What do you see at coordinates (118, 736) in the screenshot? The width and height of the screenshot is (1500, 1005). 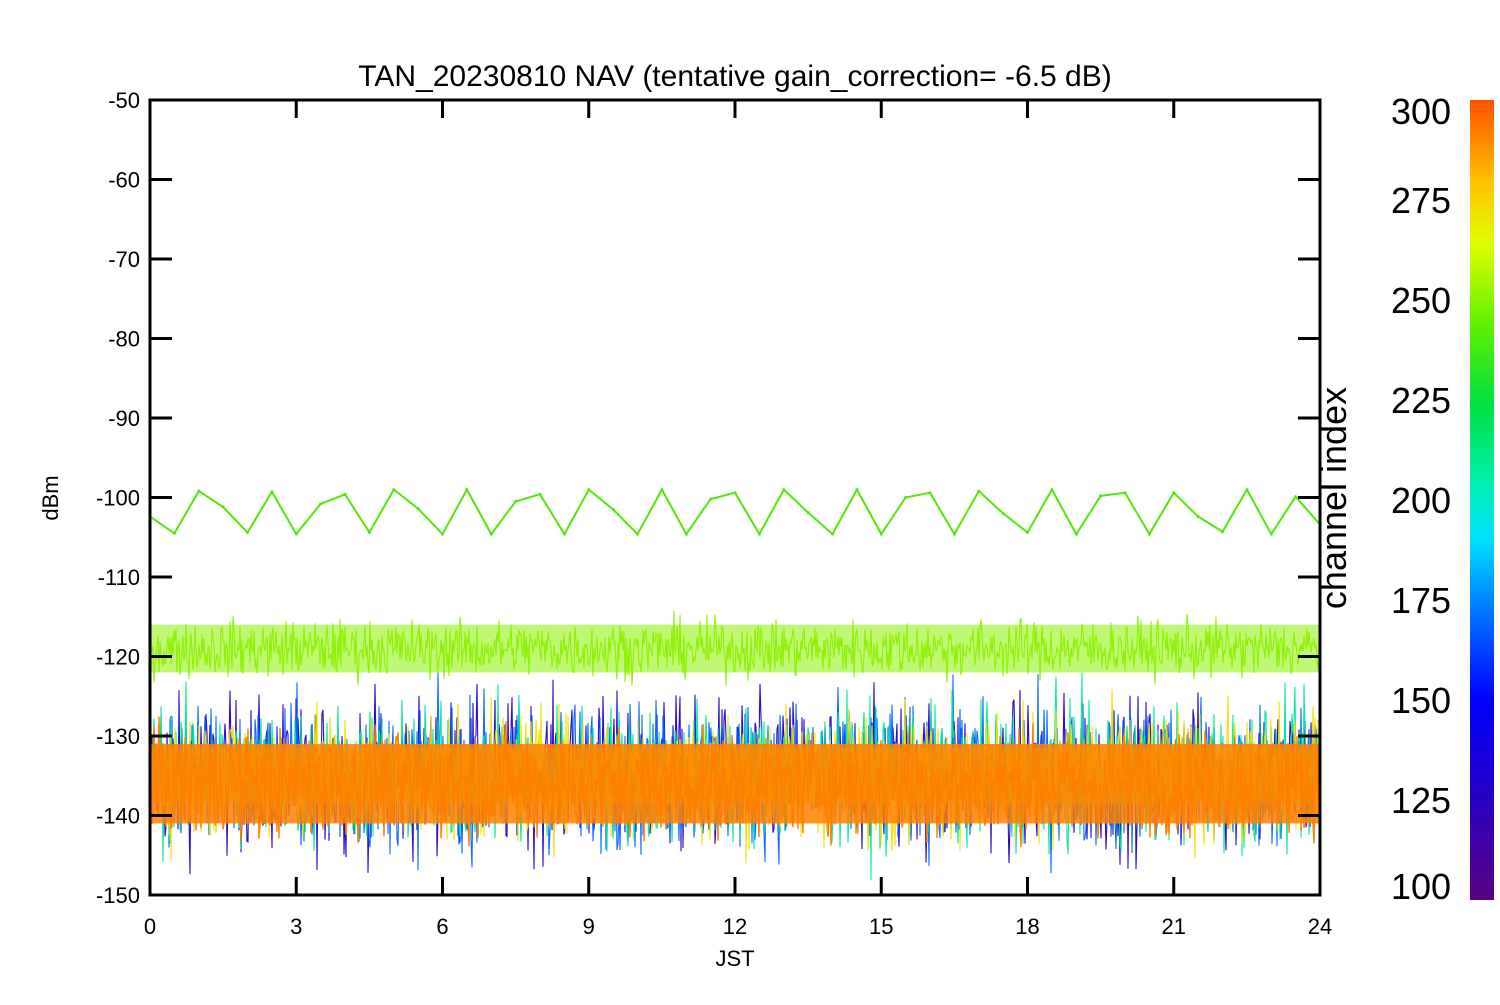 I see `y-tick-label: -130` at bounding box center [118, 736].